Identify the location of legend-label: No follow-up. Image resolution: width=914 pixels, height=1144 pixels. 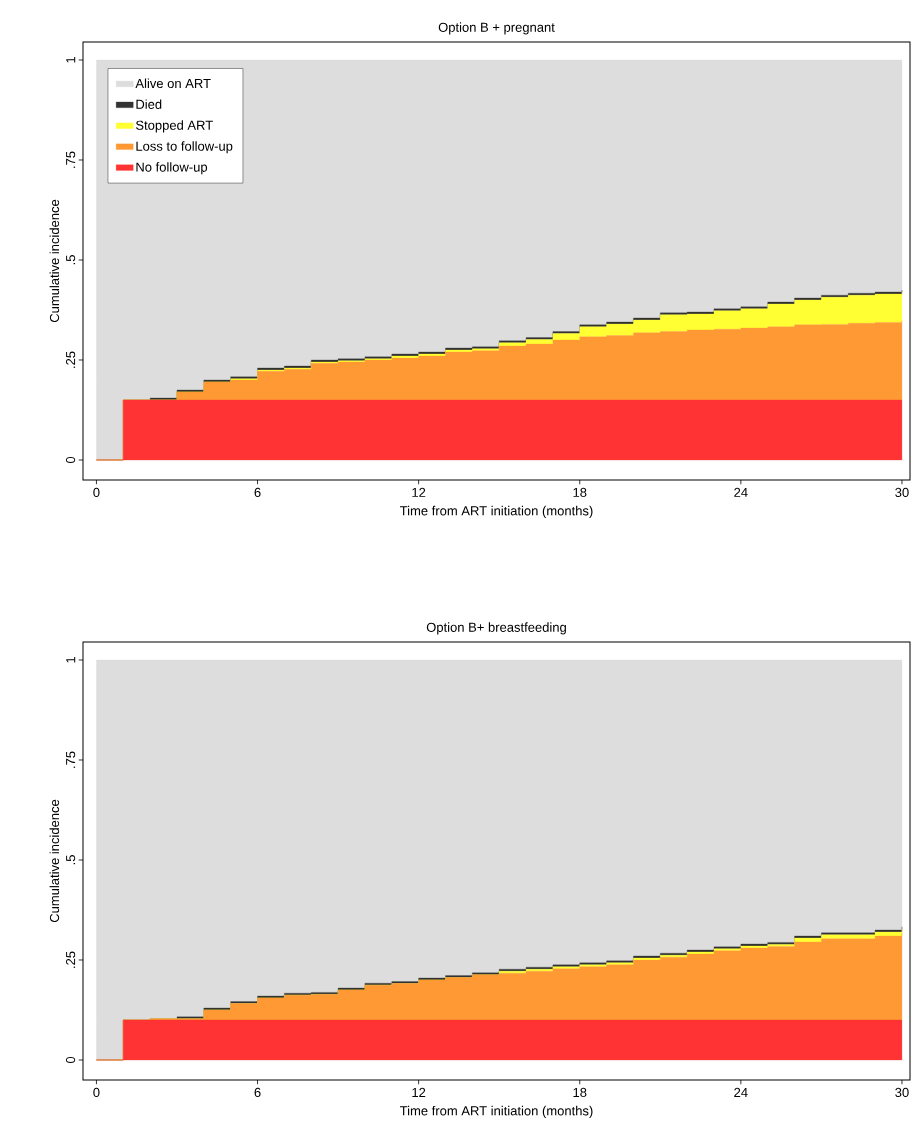
(172, 168).